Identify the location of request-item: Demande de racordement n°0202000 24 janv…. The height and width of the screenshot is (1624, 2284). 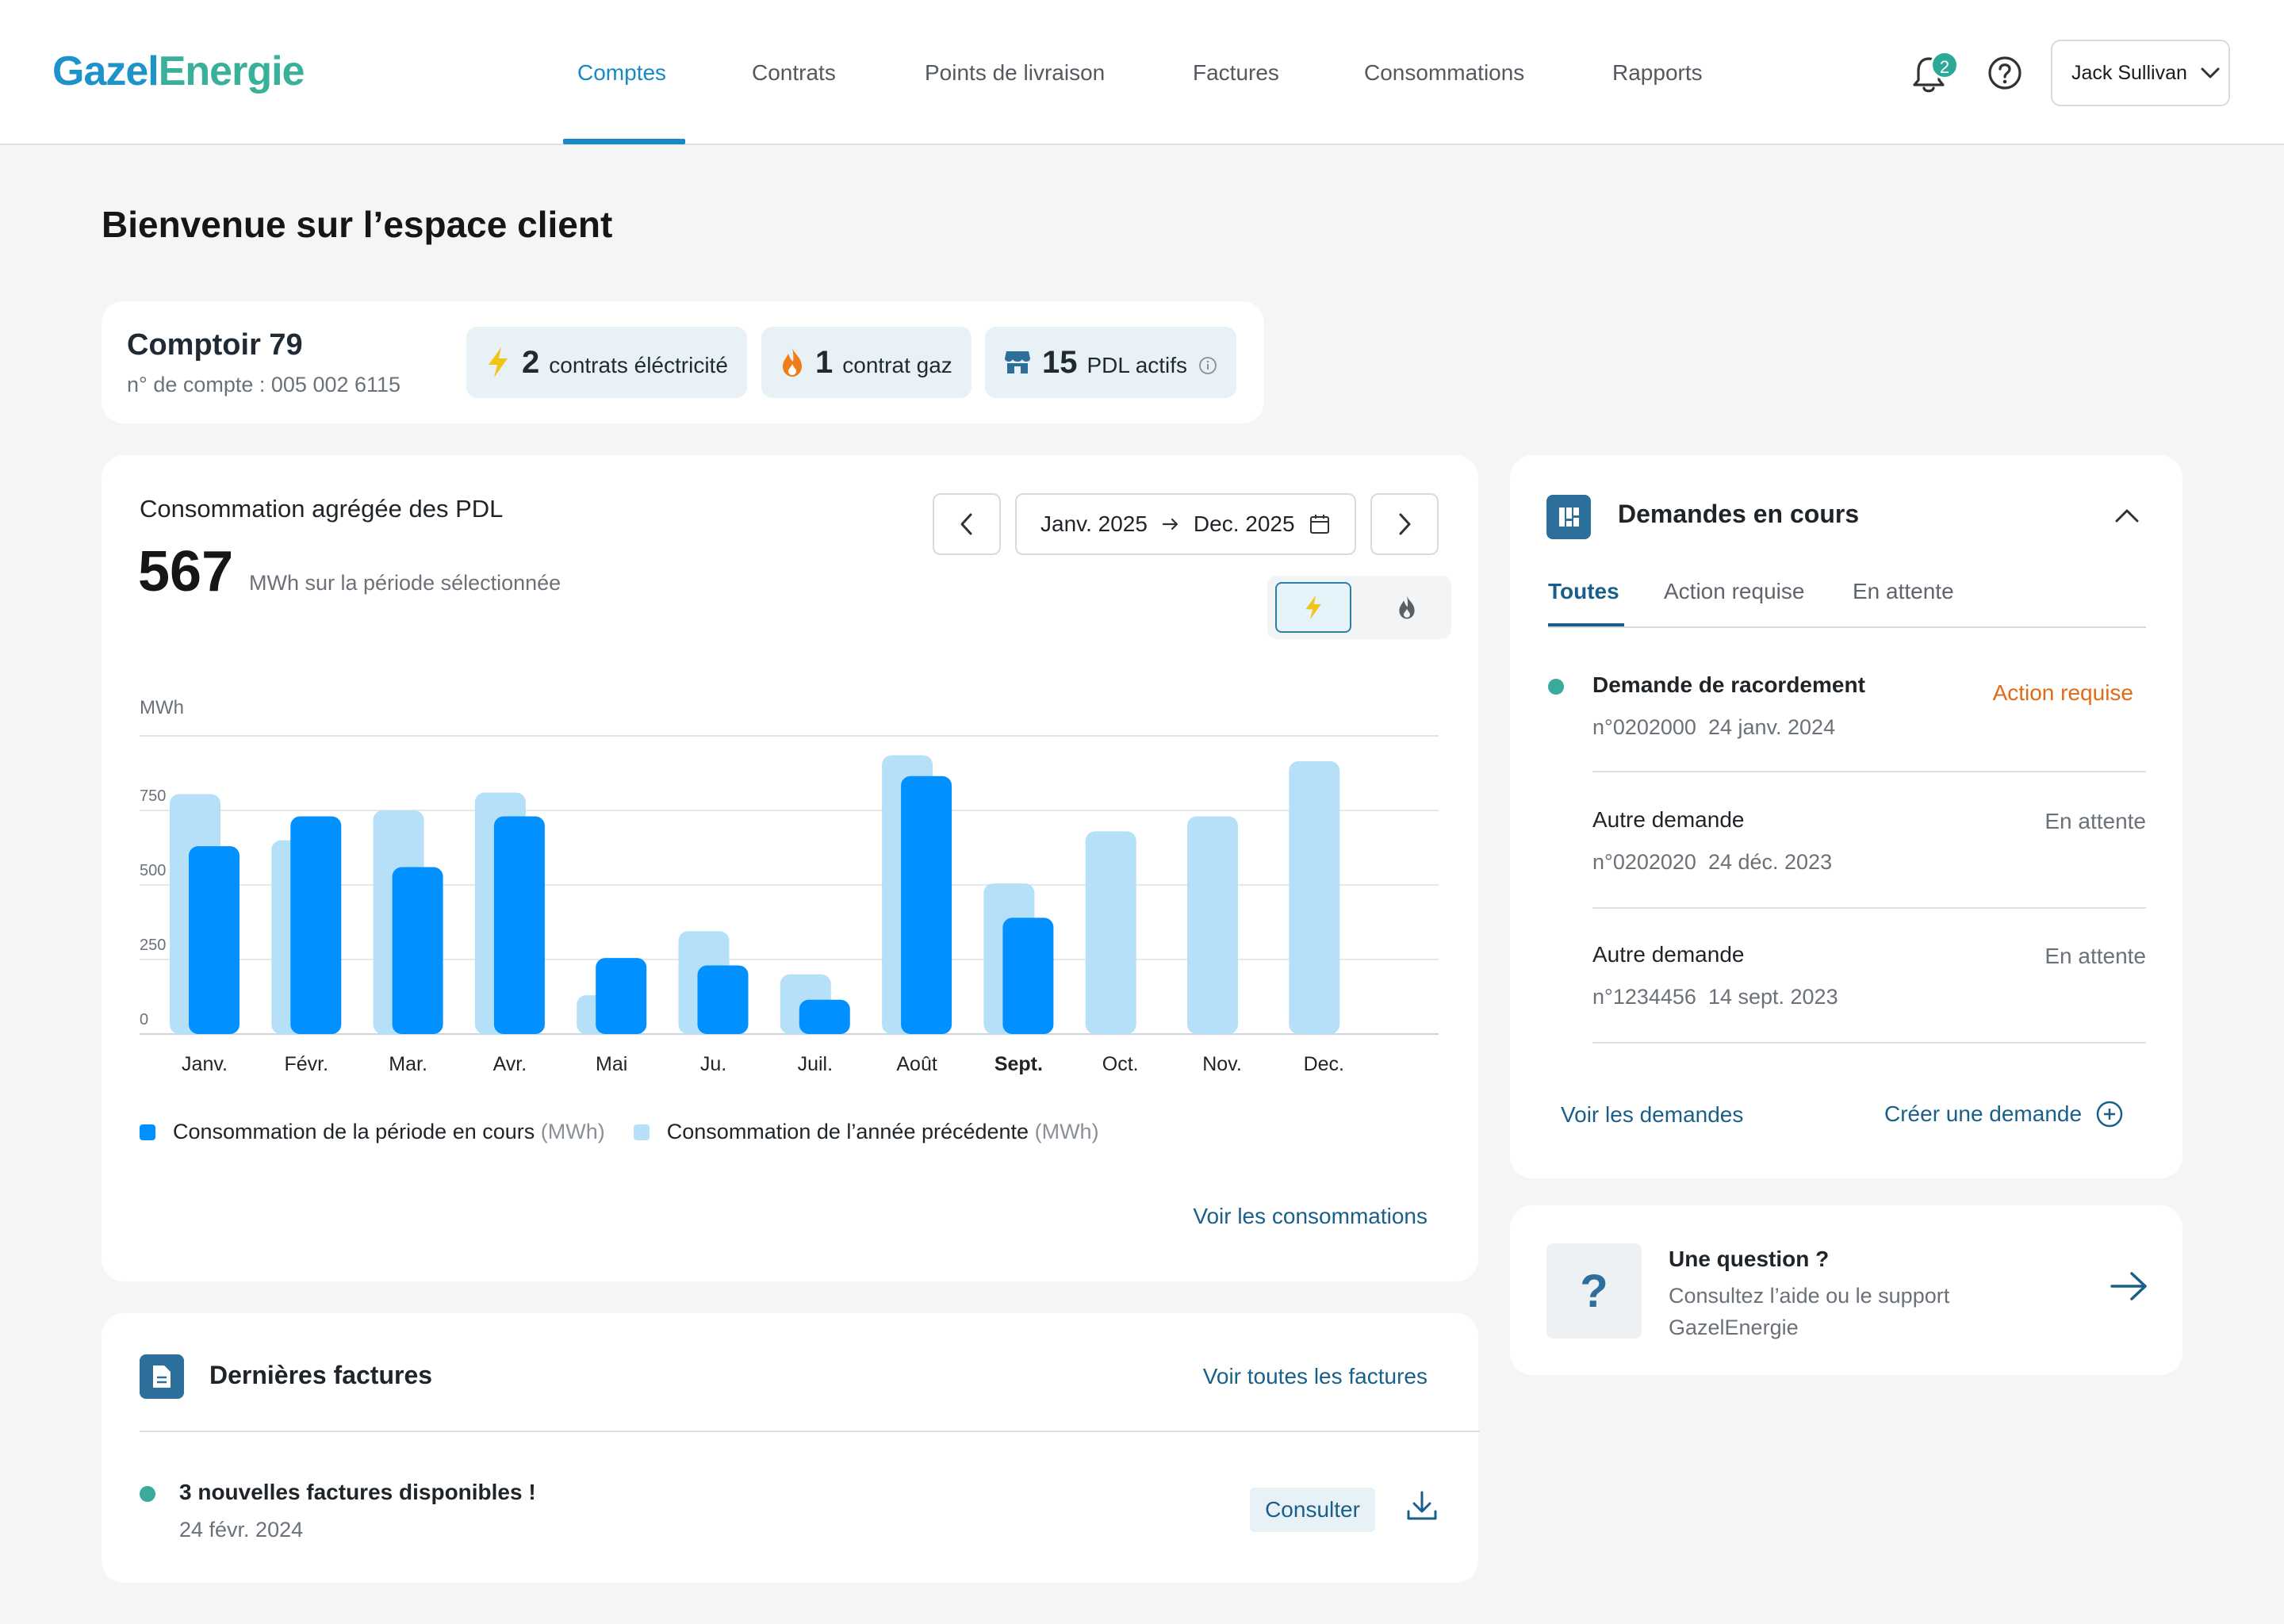
(1862, 705).